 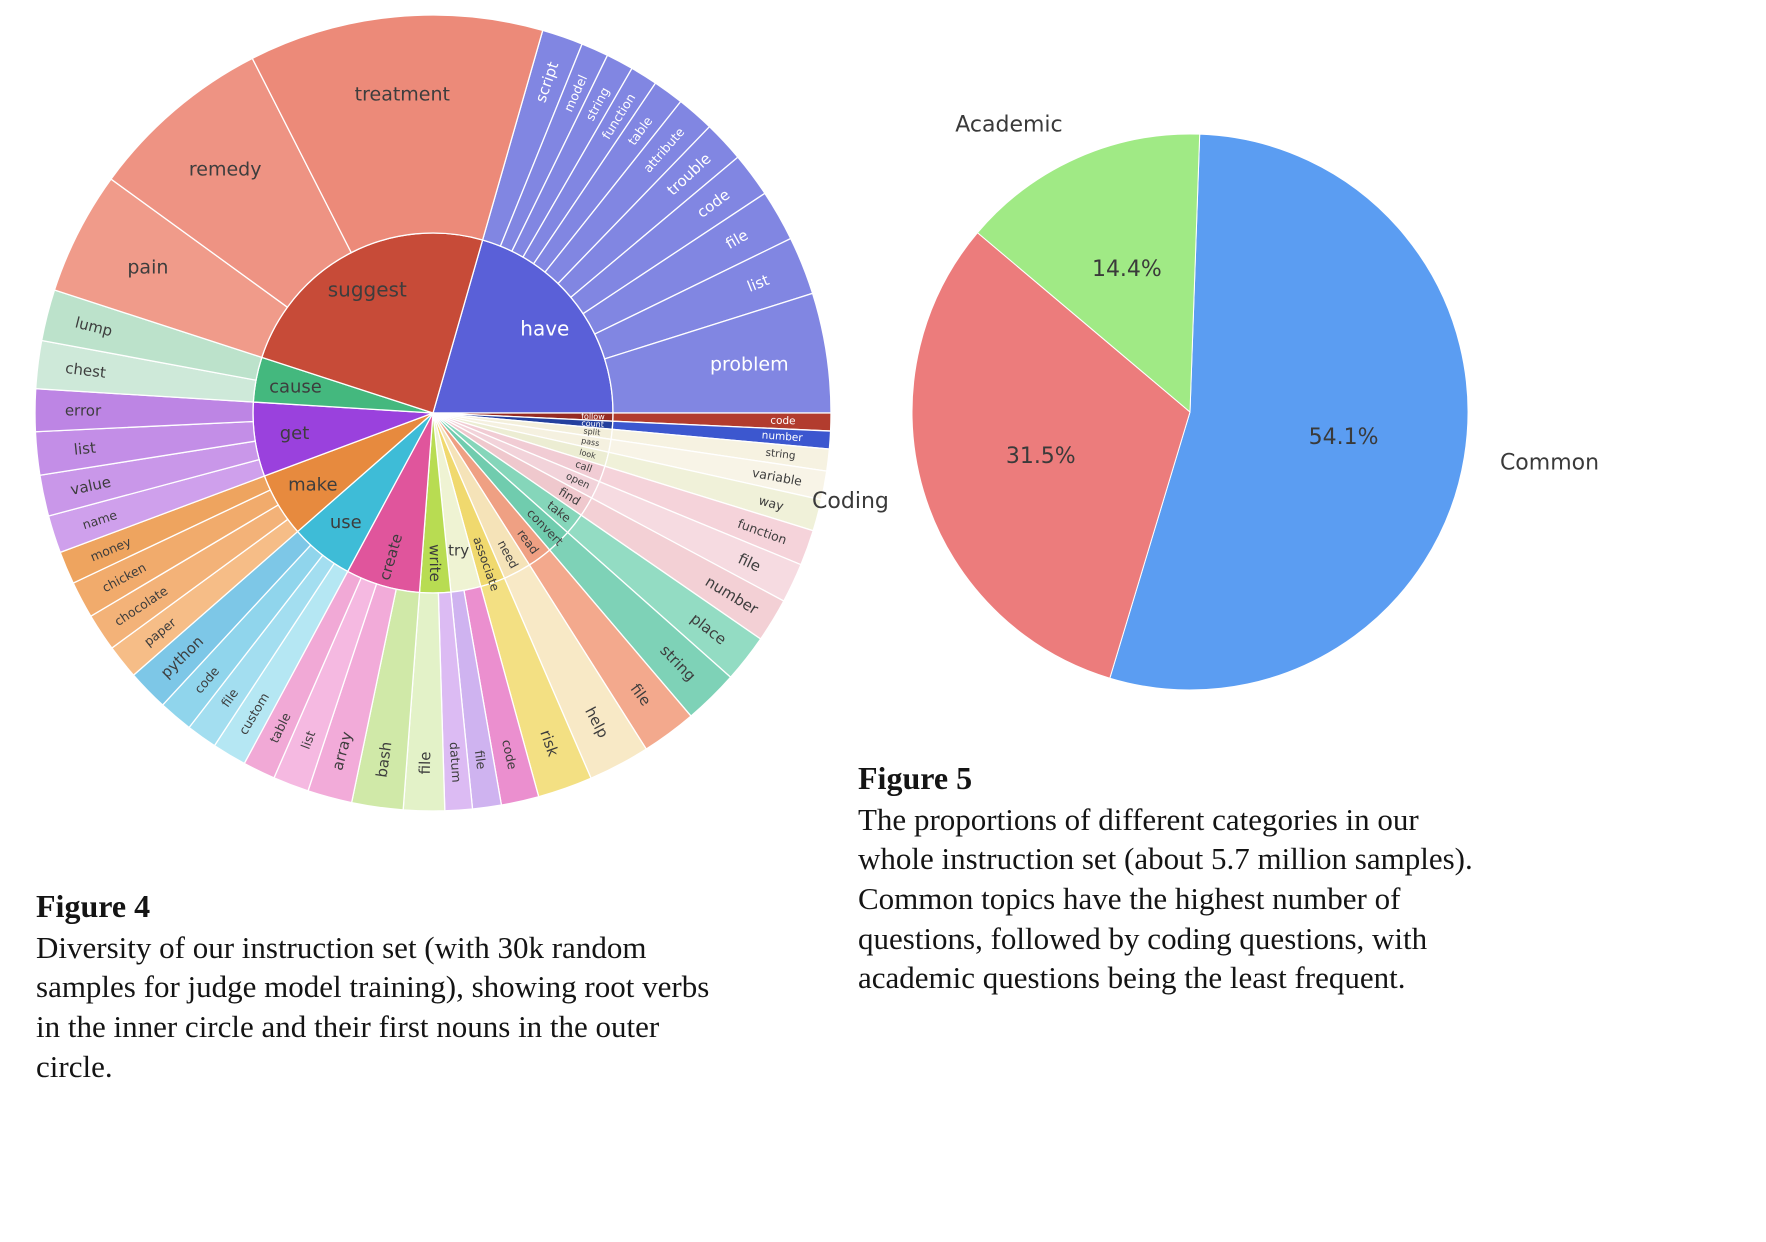 What do you see at coordinates (782, 436) in the screenshot?
I see `sunburst-noun-label: number` at bounding box center [782, 436].